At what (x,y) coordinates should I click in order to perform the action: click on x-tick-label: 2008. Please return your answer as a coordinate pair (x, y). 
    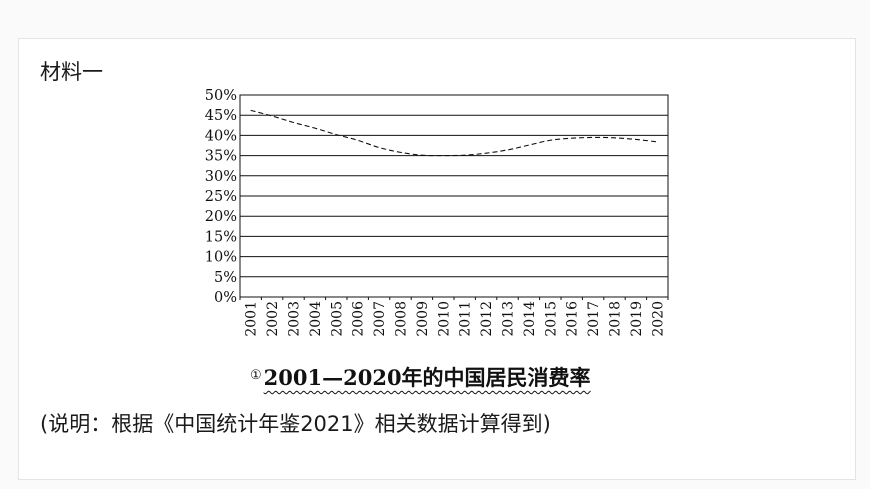
    Looking at the image, I should click on (402, 319).